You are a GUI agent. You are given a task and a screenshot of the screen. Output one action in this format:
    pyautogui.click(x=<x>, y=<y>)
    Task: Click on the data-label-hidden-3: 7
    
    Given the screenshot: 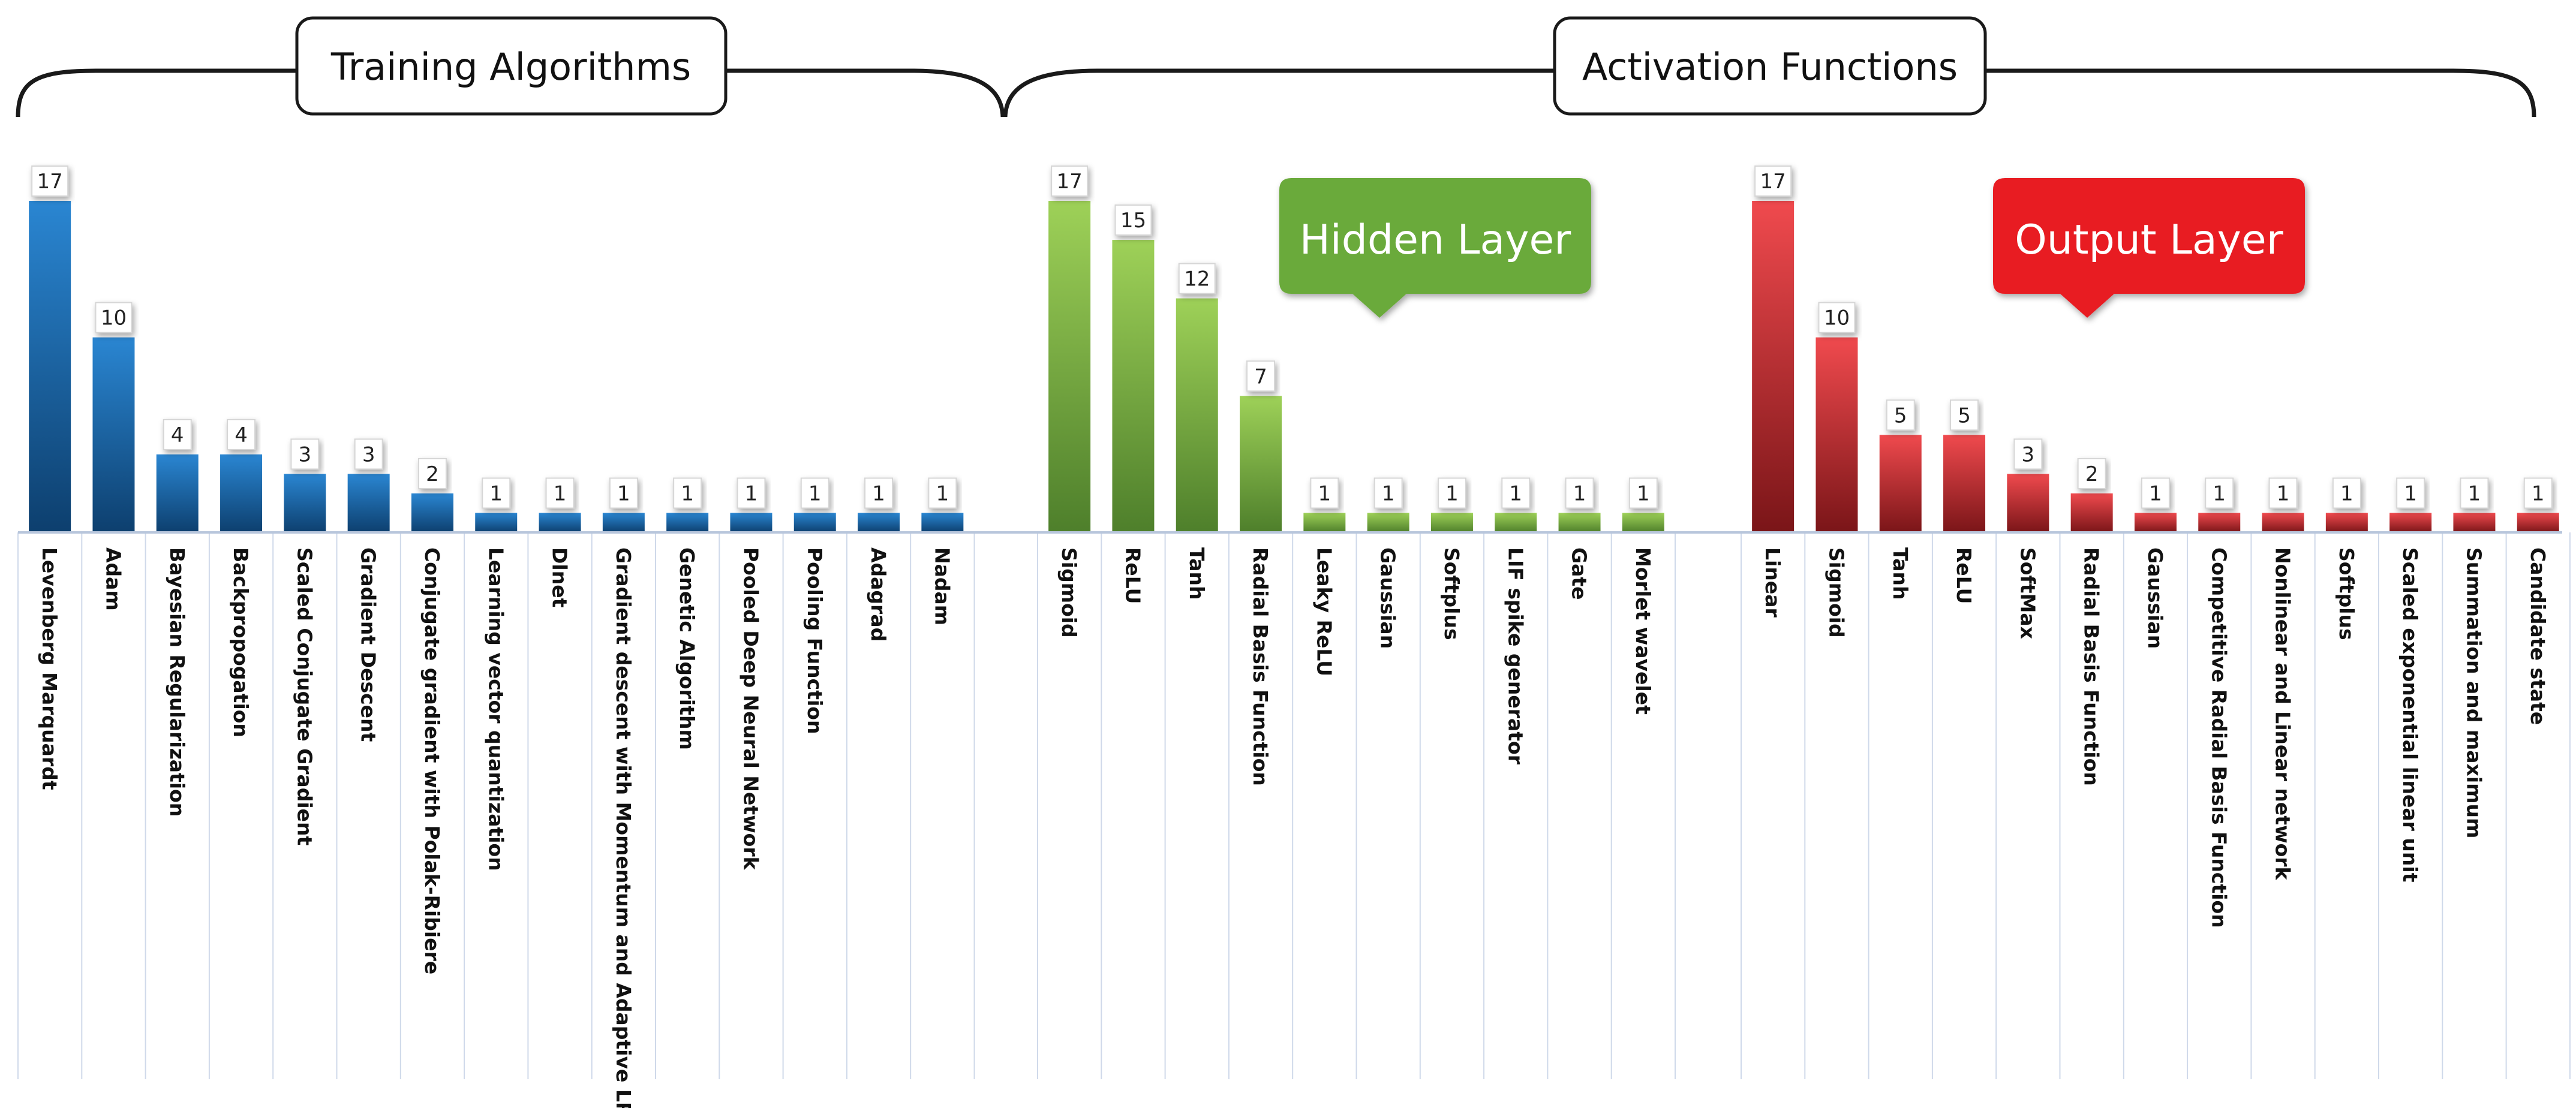 What is the action you would take?
    pyautogui.click(x=1260, y=377)
    